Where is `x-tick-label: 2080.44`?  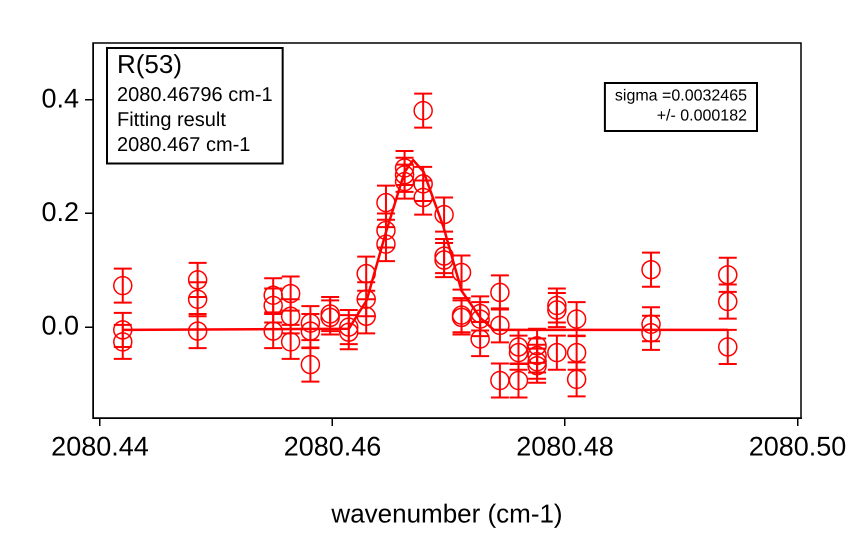 x-tick-label: 2080.44 is located at coordinates (100, 447).